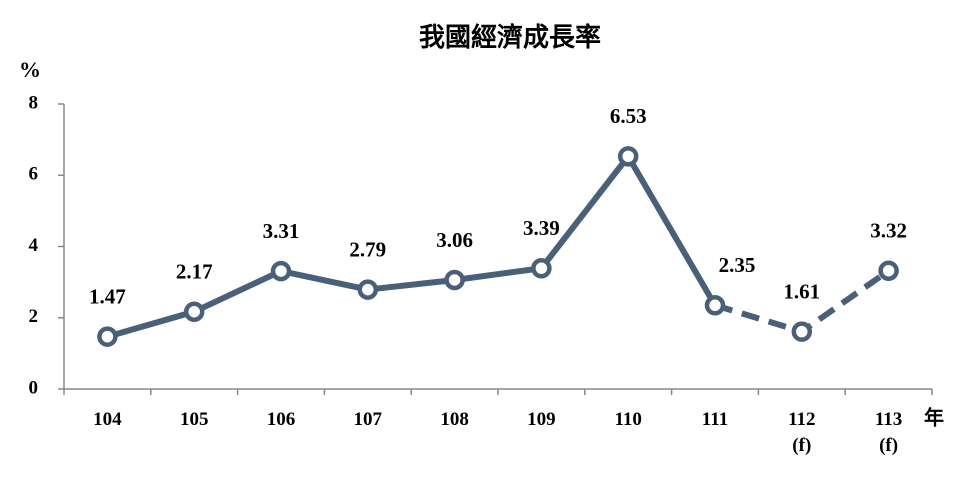  Describe the element at coordinates (802, 432) in the screenshot. I see `x-tick-label: 112 (f)` at that location.